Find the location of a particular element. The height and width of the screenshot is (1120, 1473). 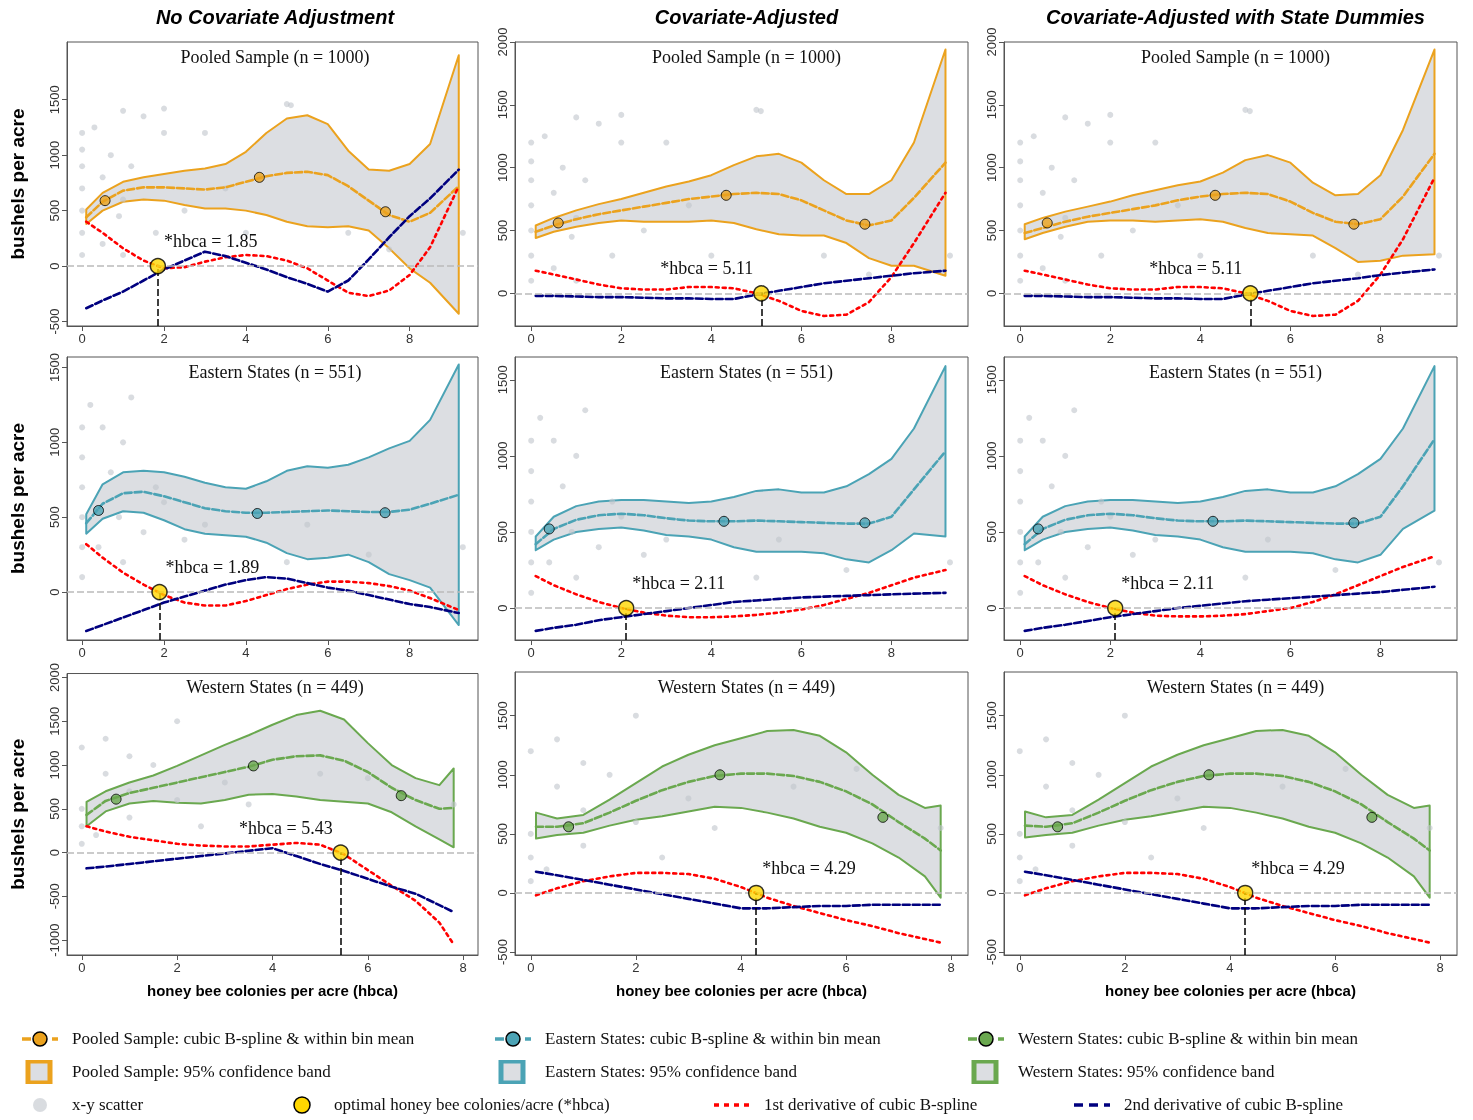

legend-label: 2nd derivative of cubic B-spline is located at coordinates (1234, 1104).